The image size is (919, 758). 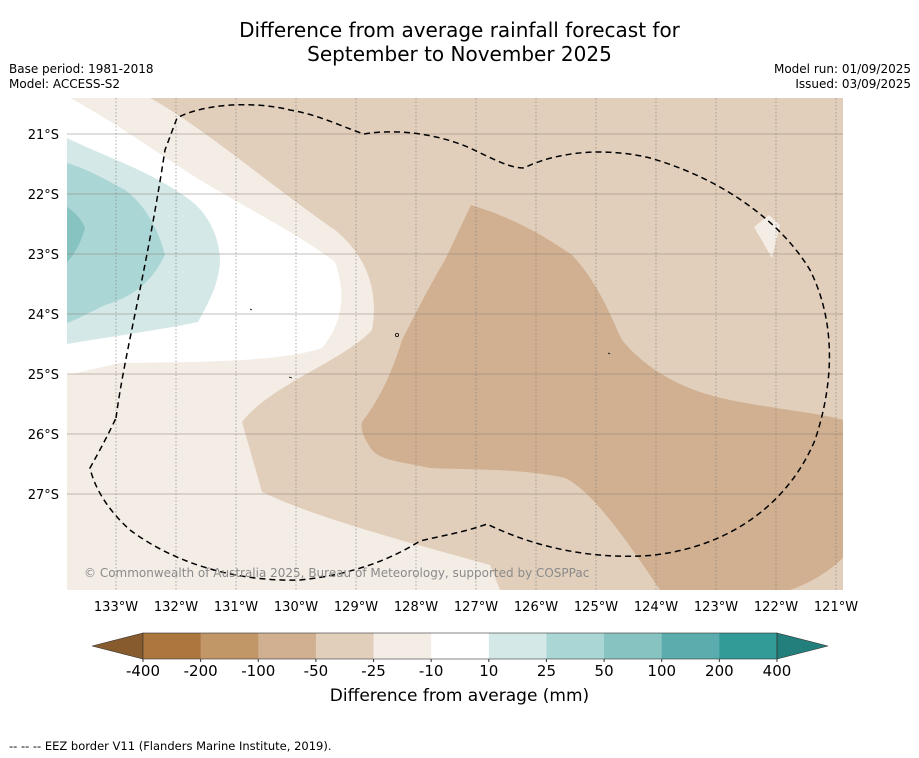 What do you see at coordinates (258, 671) in the screenshot?
I see `colorbar-tick-label: -100` at bounding box center [258, 671].